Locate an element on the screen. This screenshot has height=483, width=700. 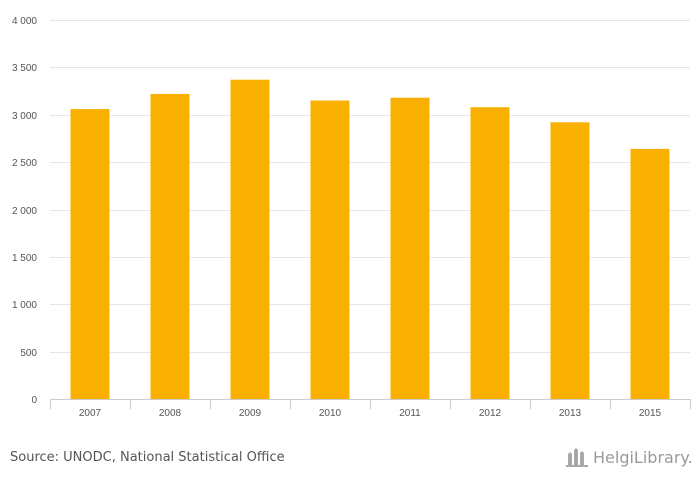
y-tick-label: 0 is located at coordinates (34, 400).